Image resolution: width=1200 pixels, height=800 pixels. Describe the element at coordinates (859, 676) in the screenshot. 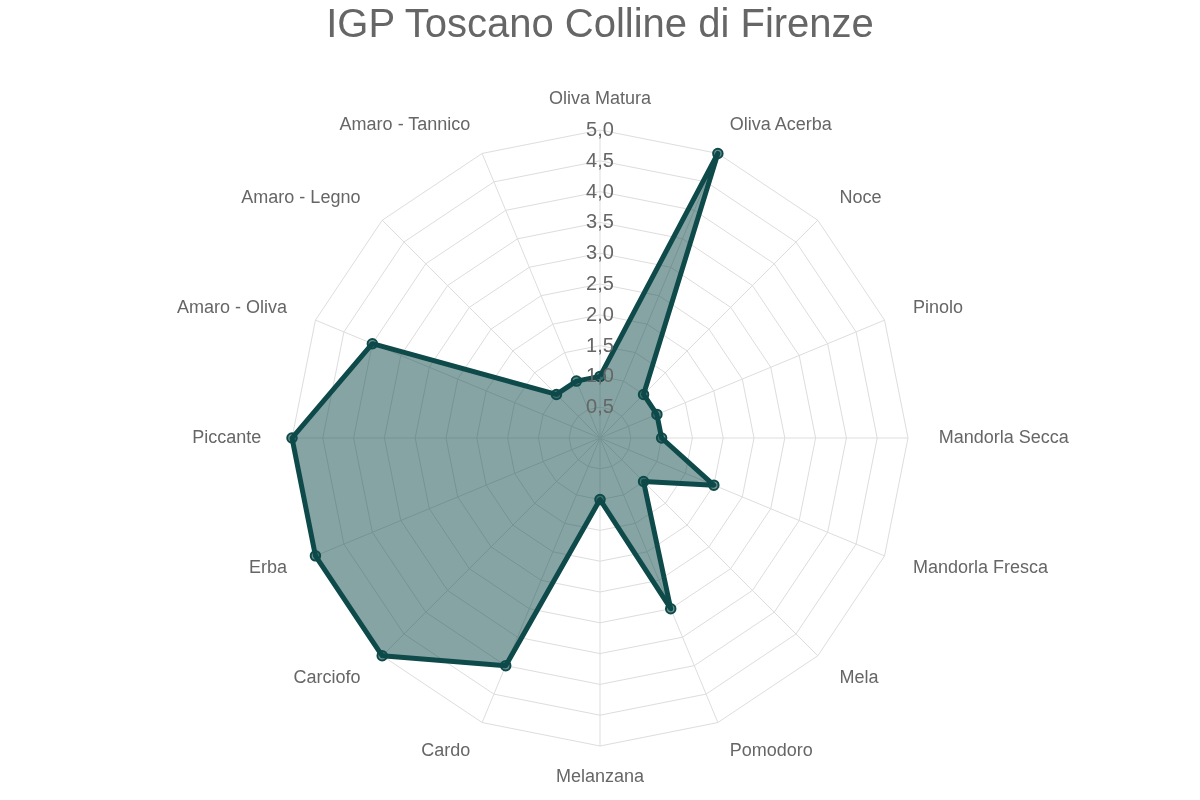

I see `spoke-label: Mela` at that location.